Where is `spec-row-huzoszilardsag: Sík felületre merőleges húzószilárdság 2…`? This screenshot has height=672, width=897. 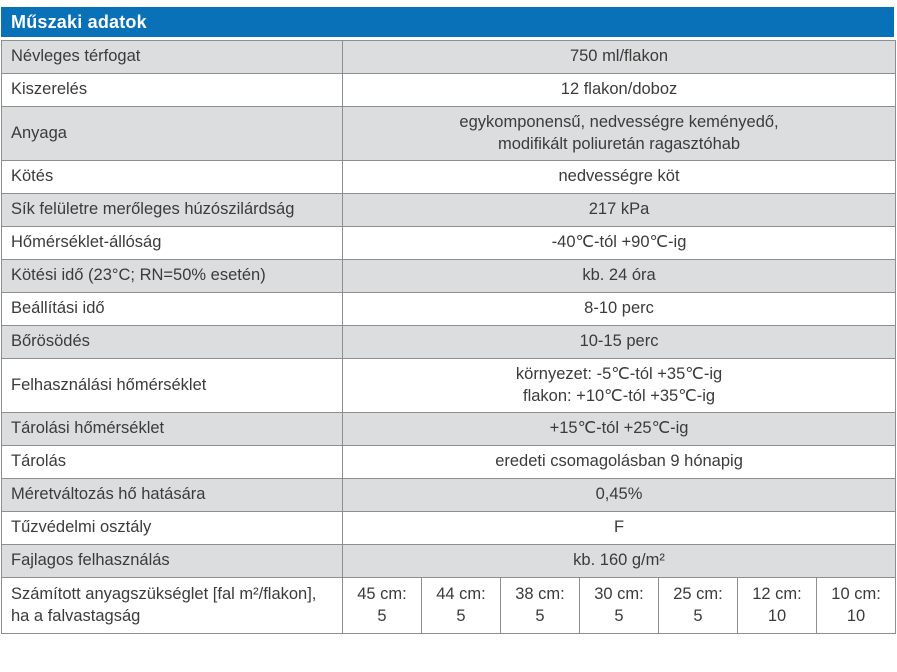 spec-row-huzoszilardsag: Sík felületre merőleges húzószilárdság 2… is located at coordinates (449, 210).